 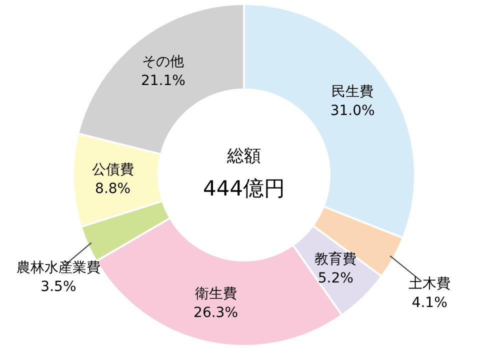 What do you see at coordinates (113, 188) in the screenshot?
I see `data-label: 8.8%` at bounding box center [113, 188].